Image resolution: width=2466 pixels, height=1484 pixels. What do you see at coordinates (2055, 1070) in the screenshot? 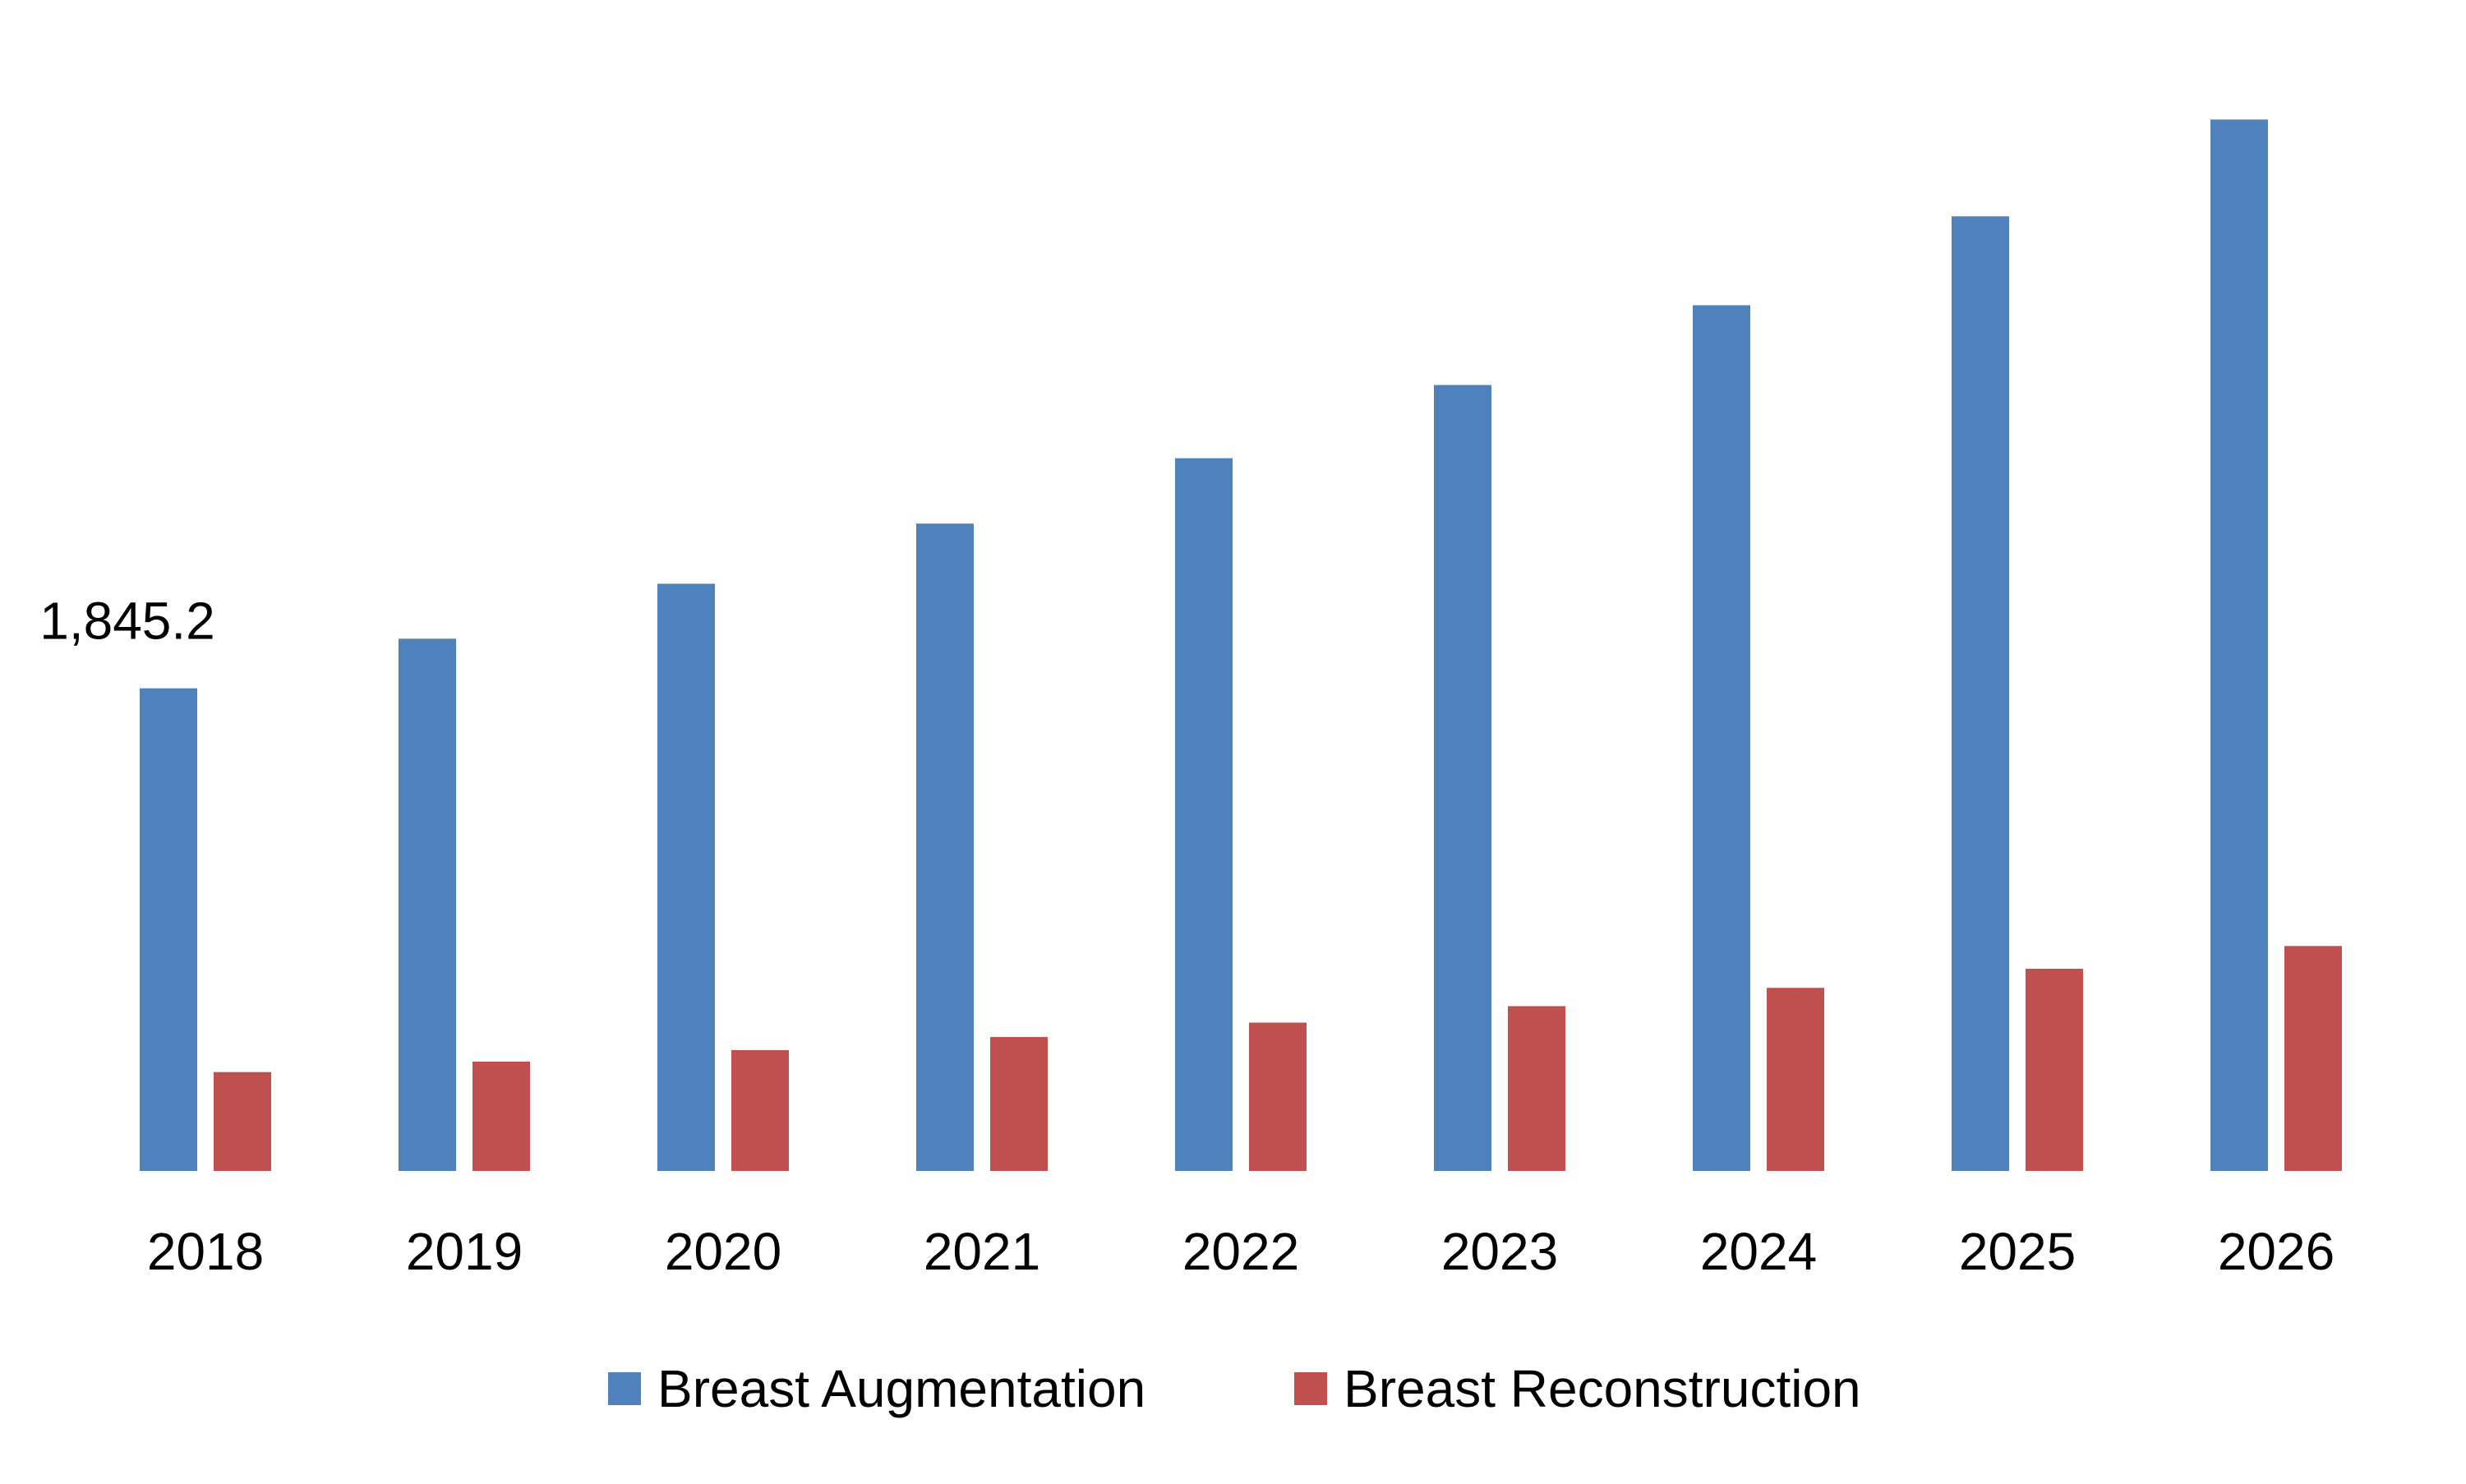
I see `bar-breast-reconstruction-2025` at bounding box center [2055, 1070].